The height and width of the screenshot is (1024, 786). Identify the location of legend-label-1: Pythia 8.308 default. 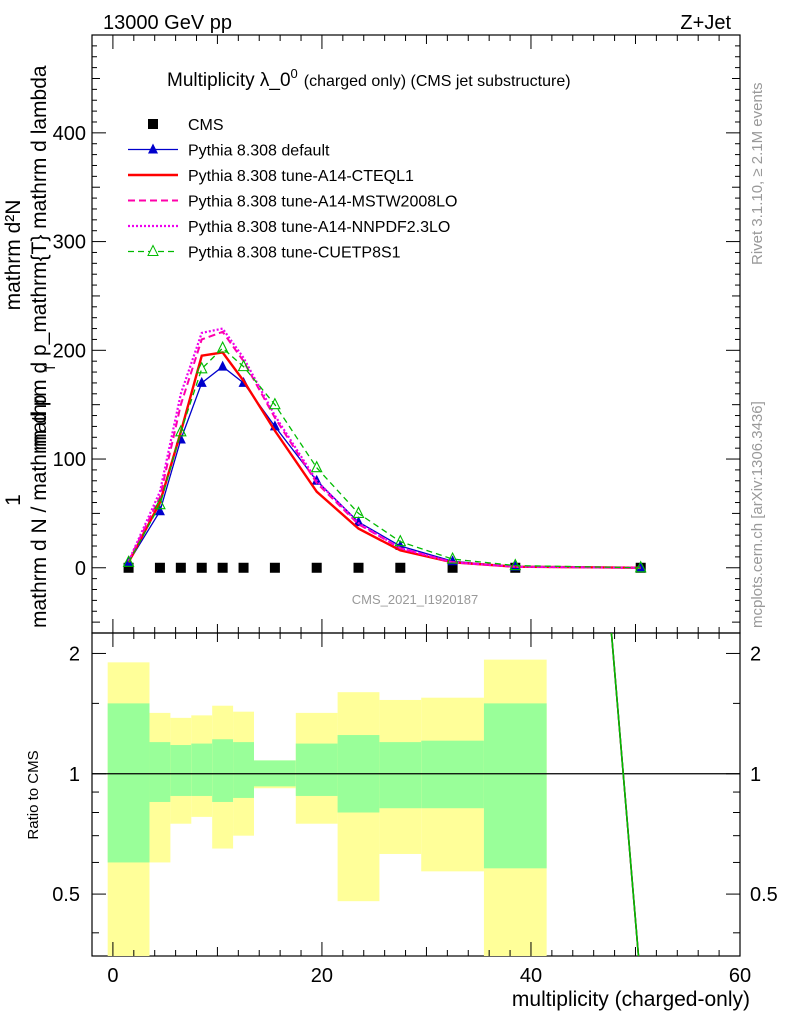
(259, 151).